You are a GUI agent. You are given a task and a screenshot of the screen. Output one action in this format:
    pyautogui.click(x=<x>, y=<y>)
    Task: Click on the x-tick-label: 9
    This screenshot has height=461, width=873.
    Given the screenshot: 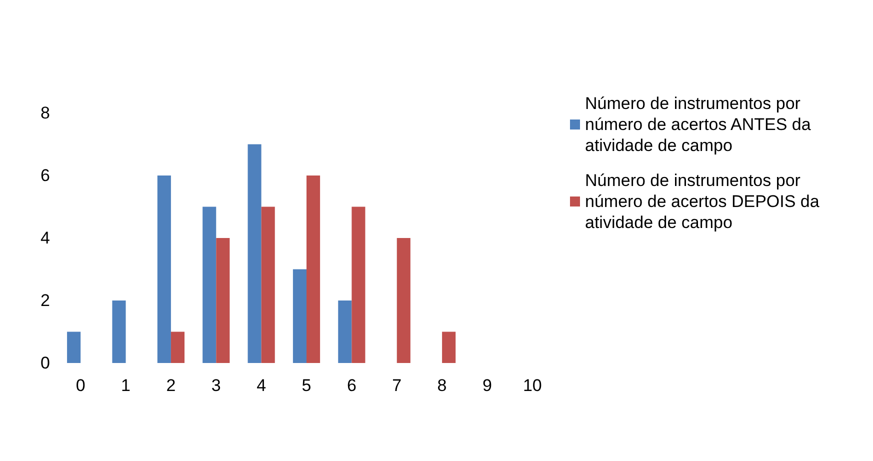 What is the action you would take?
    pyautogui.click(x=487, y=385)
    